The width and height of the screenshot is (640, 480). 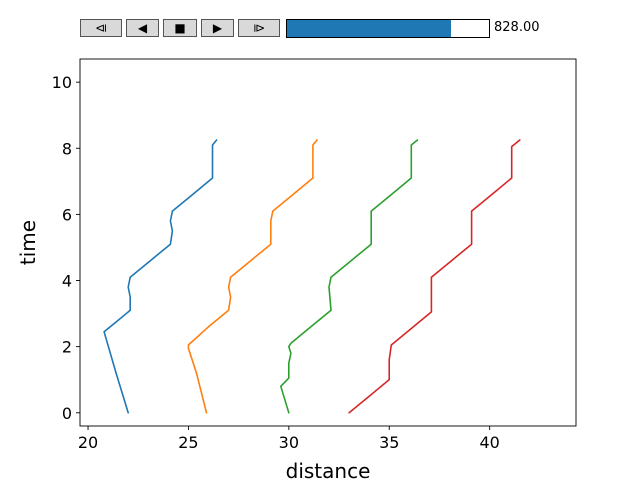 What do you see at coordinates (188, 442) in the screenshot?
I see `x-tick-label: 25` at bounding box center [188, 442].